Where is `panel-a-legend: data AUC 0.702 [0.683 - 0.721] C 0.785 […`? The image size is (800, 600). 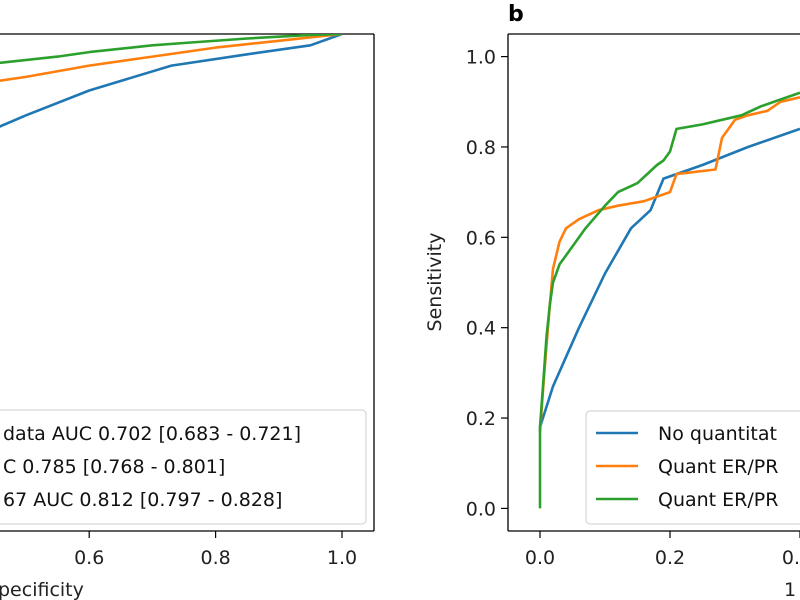 panel-a-legend: data AUC 0.702 [0.683 - 0.721] C 0.785 [… is located at coordinates (183, 467).